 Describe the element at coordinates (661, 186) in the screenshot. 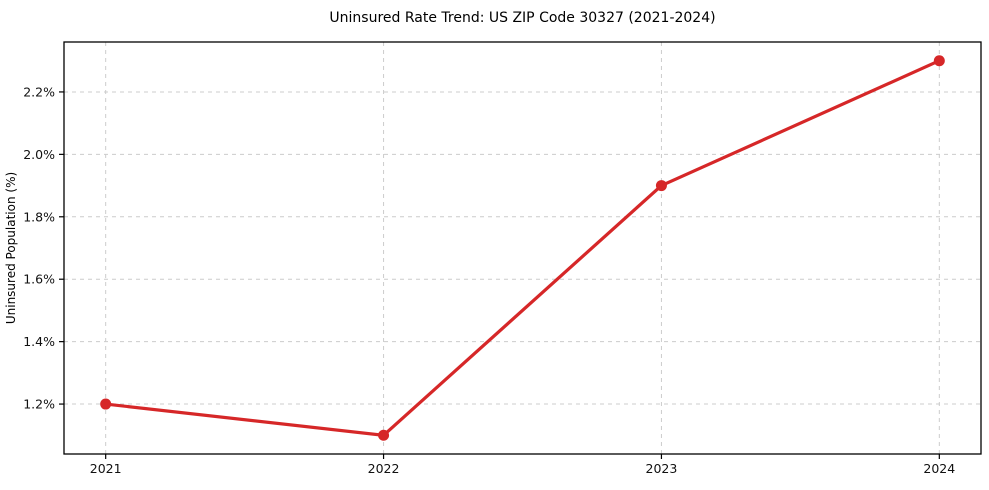

I see `data-point-2023` at that location.